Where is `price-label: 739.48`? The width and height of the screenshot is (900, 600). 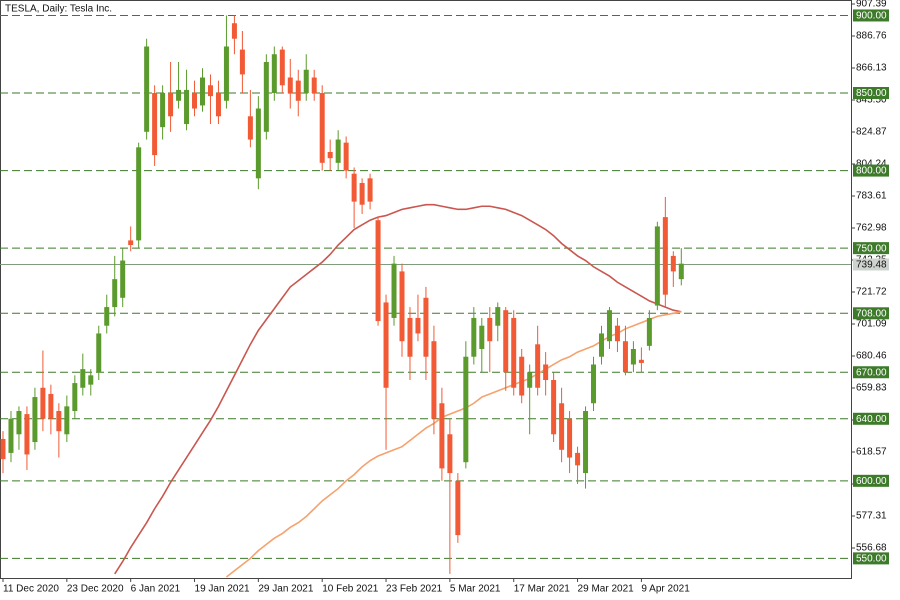 price-label: 739.48 is located at coordinates (871, 265).